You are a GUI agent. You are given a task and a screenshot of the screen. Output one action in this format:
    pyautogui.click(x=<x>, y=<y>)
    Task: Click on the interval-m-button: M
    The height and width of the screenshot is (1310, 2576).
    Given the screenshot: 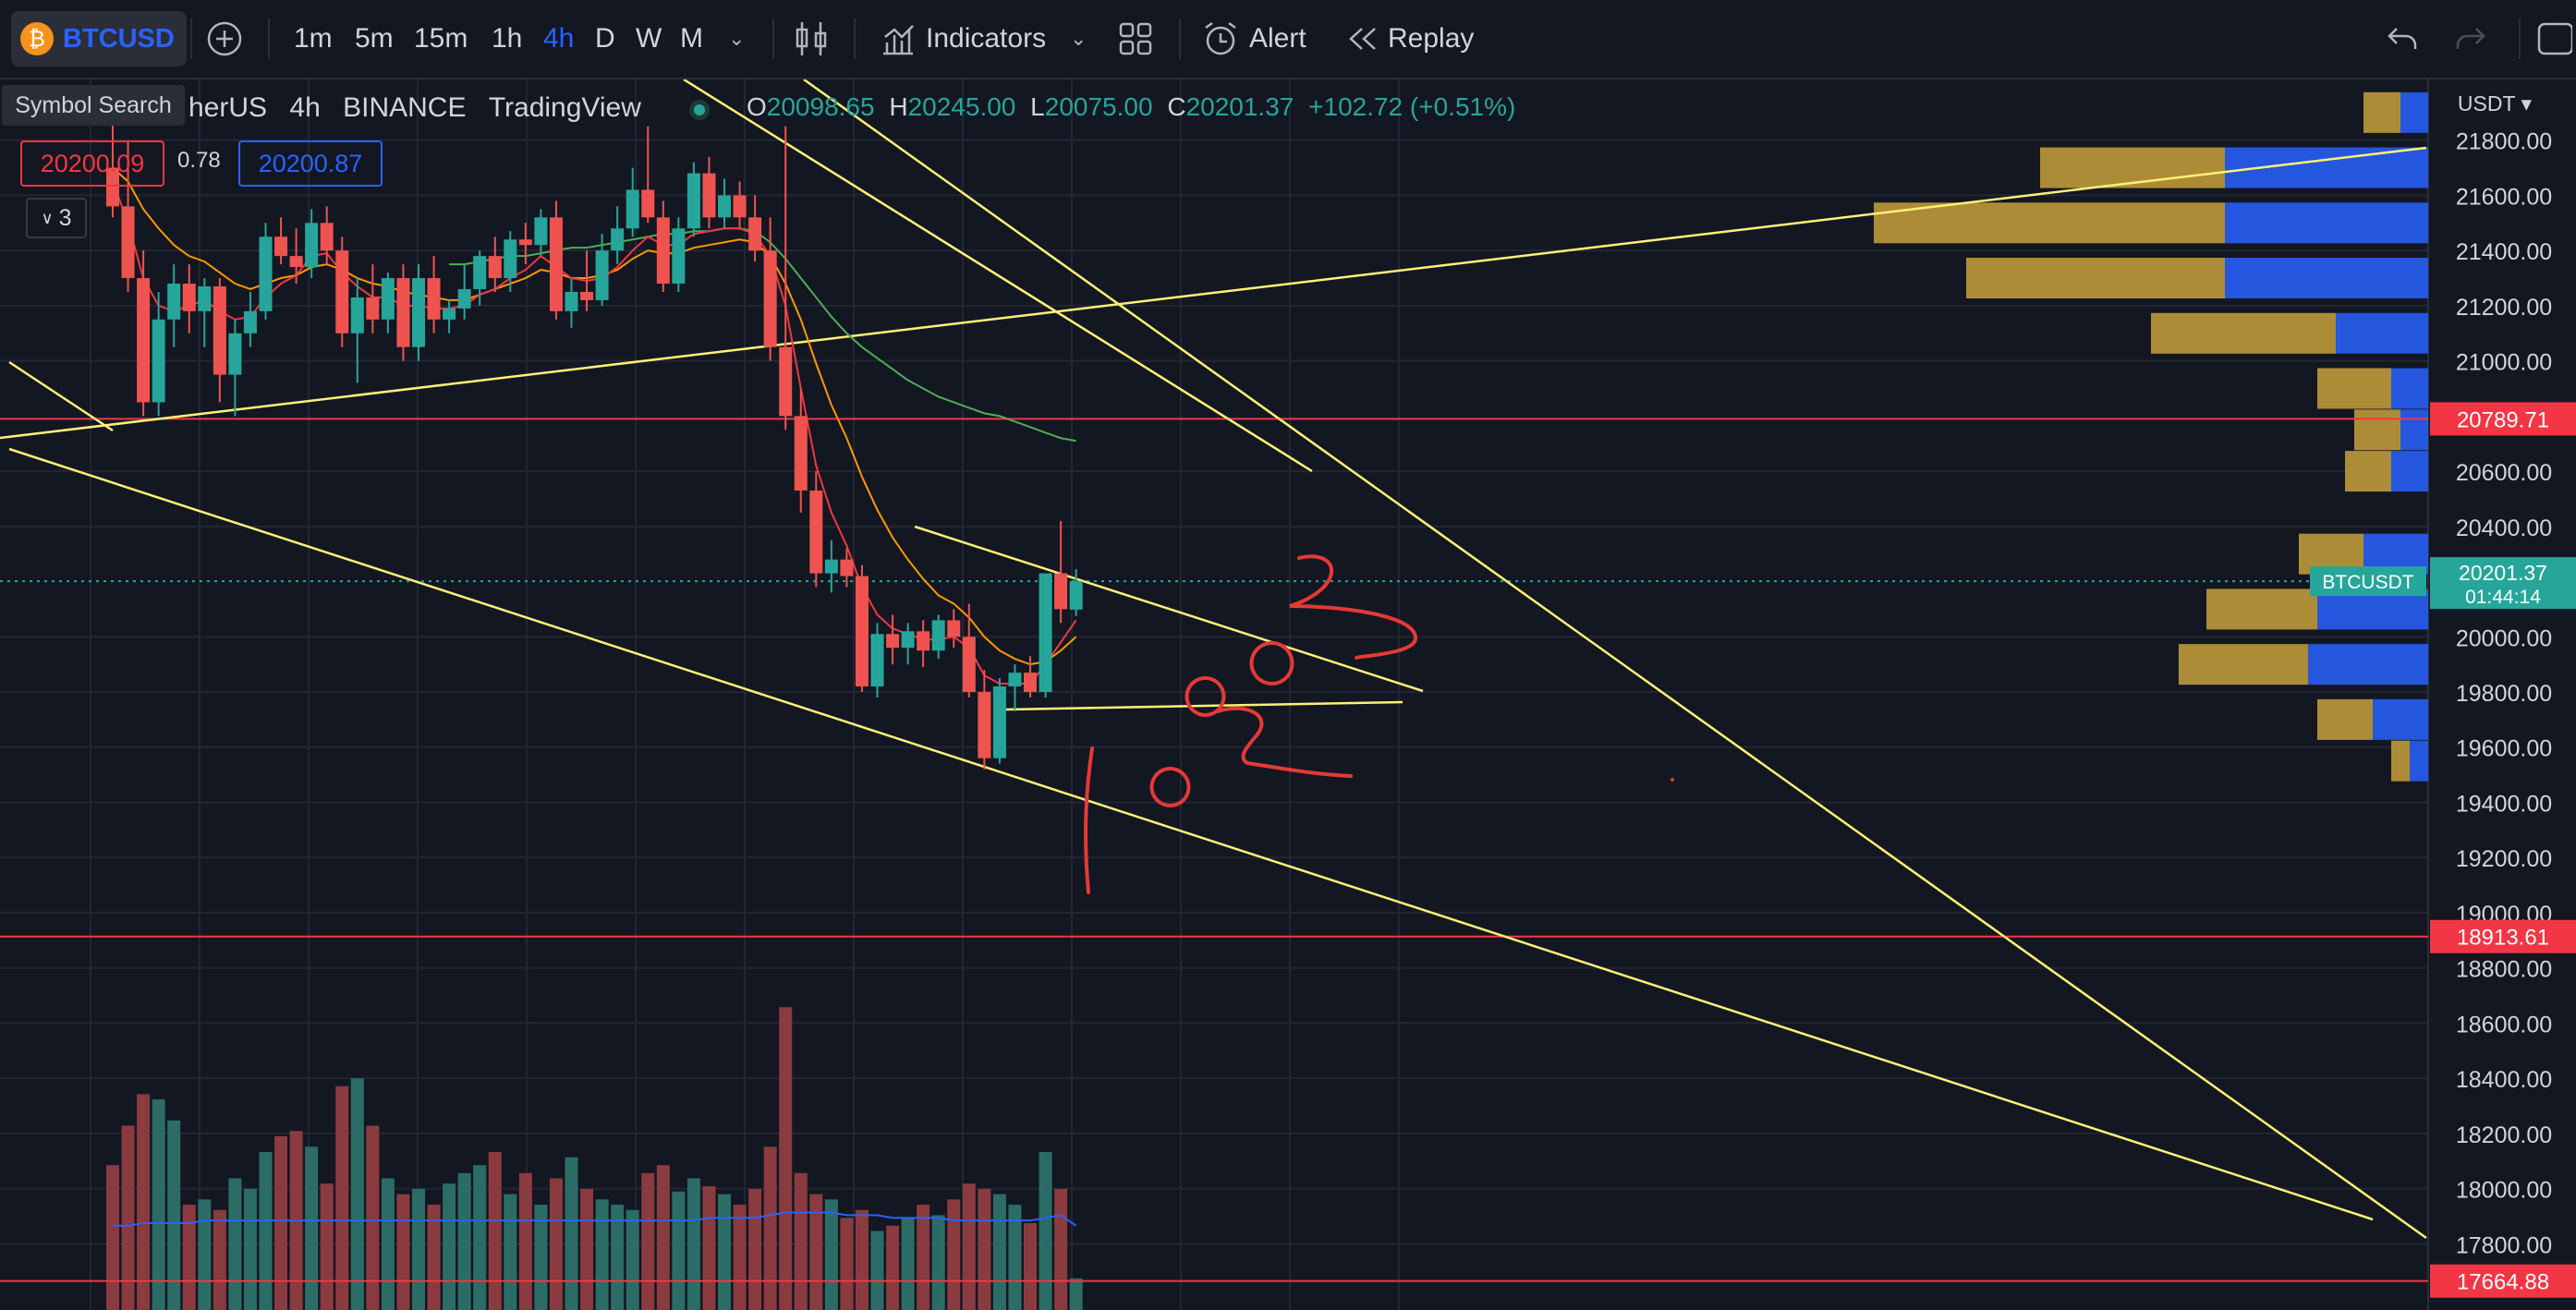 What is the action you would take?
    pyautogui.click(x=691, y=38)
    